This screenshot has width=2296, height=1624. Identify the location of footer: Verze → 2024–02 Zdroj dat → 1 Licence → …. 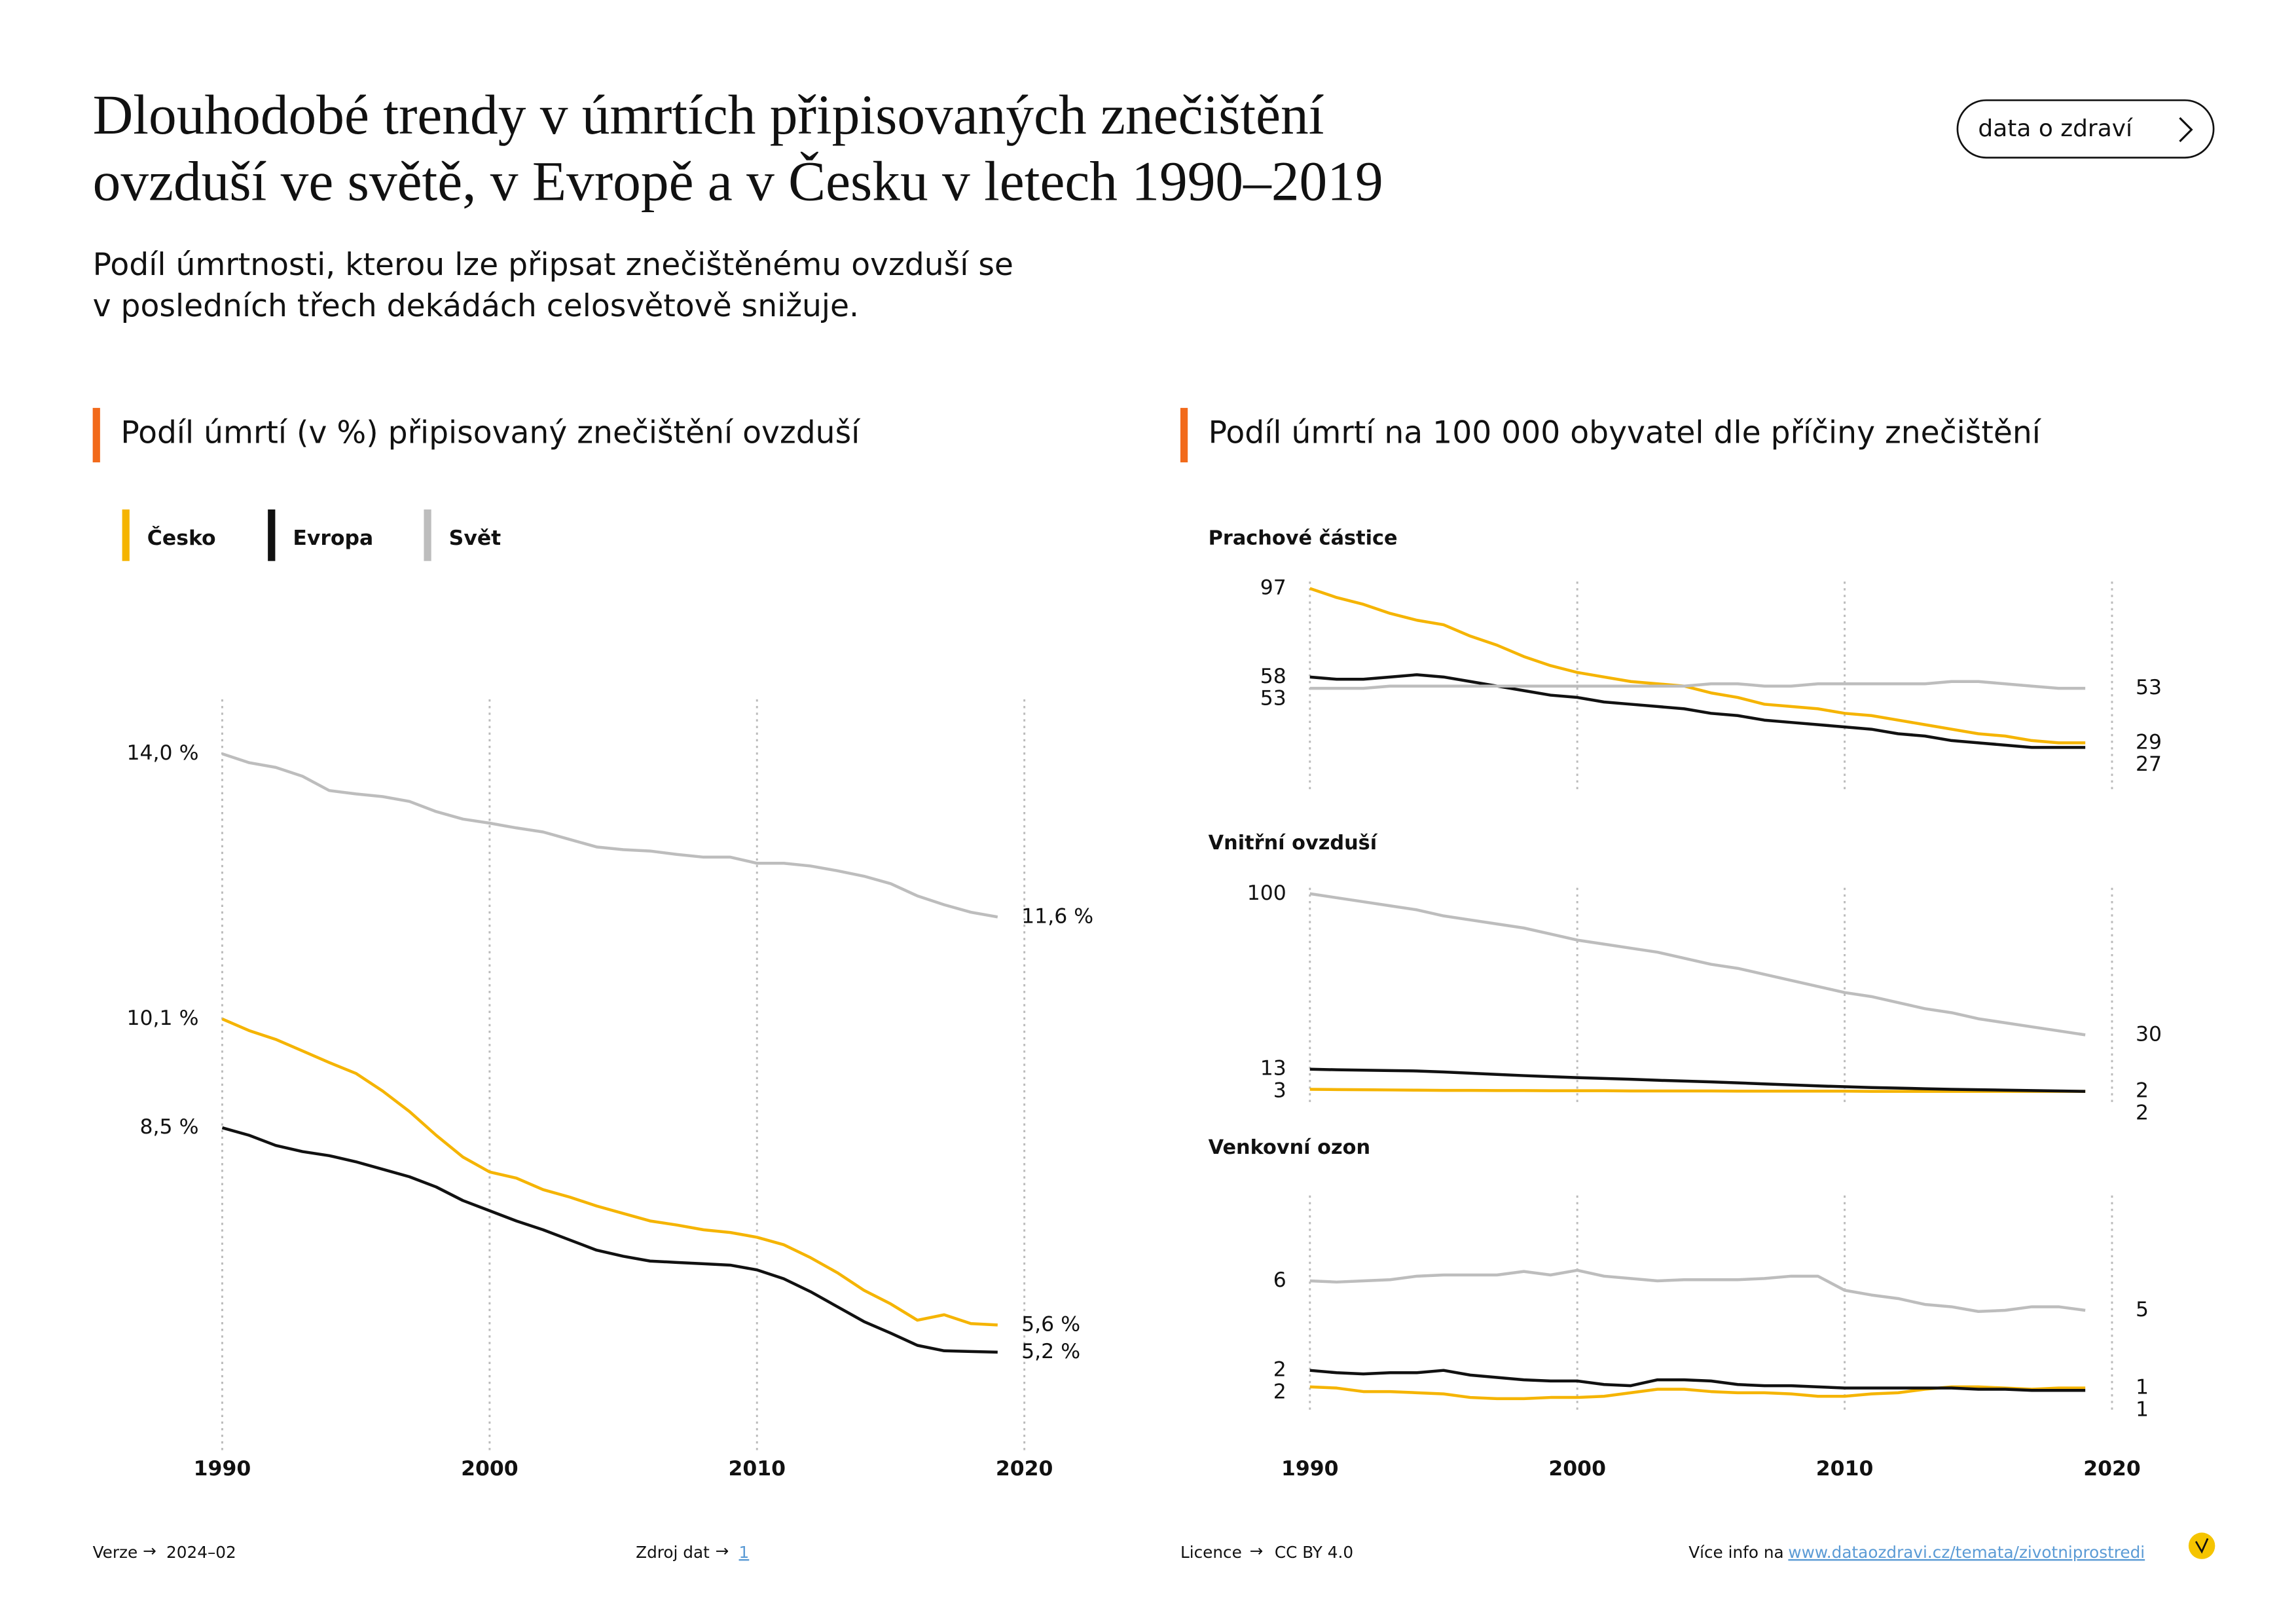
(1154, 1547).